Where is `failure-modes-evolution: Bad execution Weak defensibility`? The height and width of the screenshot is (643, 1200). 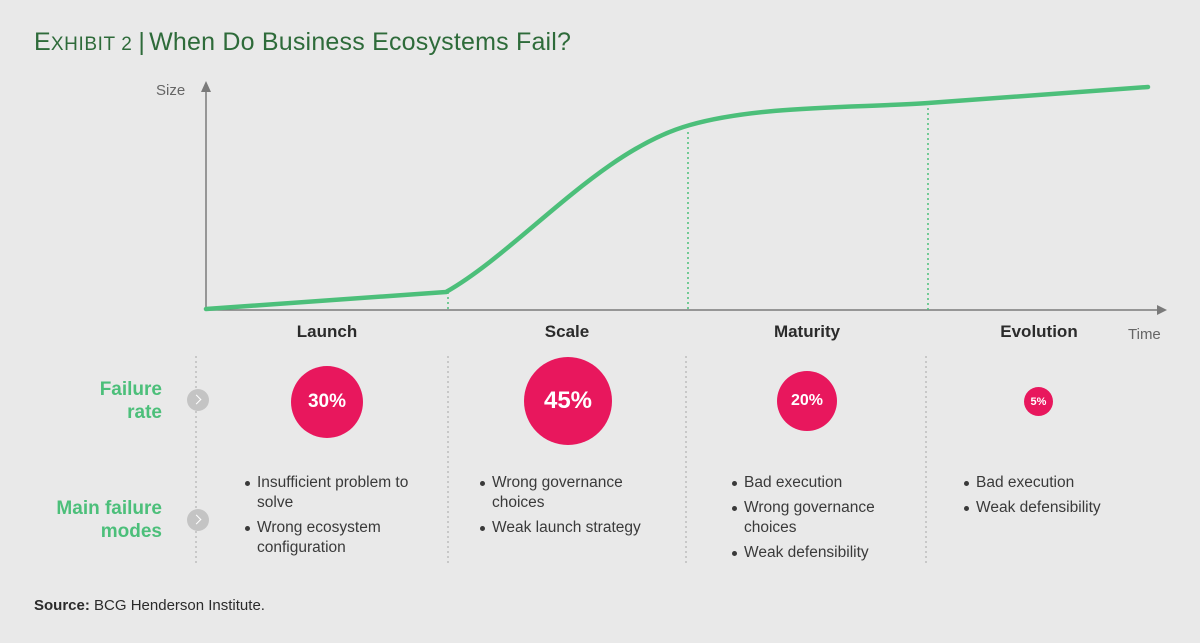
failure-modes-evolution: Bad execution Weak defensibility is located at coordinates (1053, 498).